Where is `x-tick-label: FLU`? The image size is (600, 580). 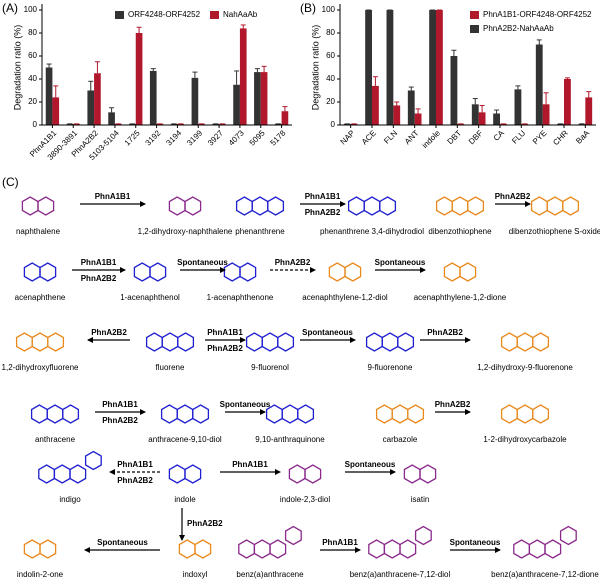 x-tick-label: FLU is located at coordinates (518, 136).